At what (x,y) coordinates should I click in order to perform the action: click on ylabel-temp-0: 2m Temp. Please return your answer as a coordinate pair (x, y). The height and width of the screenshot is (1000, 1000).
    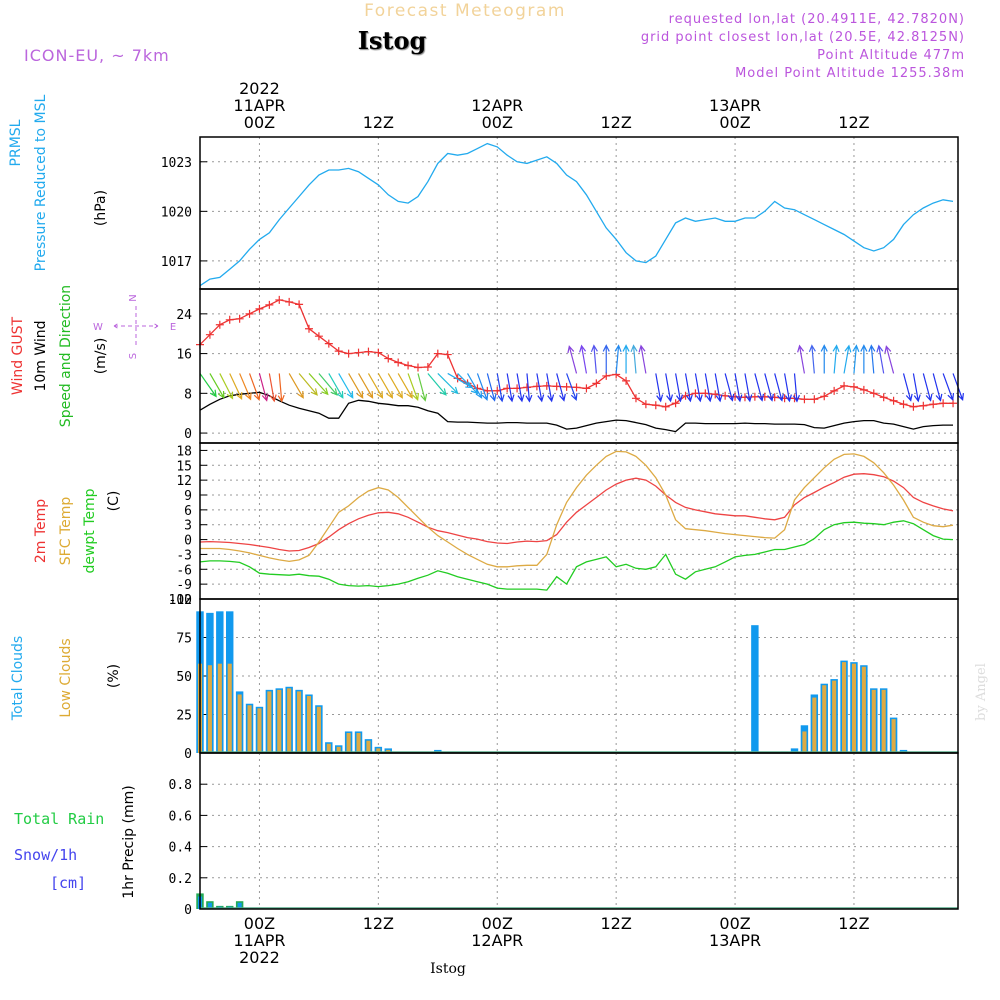
    Looking at the image, I should click on (41, 531).